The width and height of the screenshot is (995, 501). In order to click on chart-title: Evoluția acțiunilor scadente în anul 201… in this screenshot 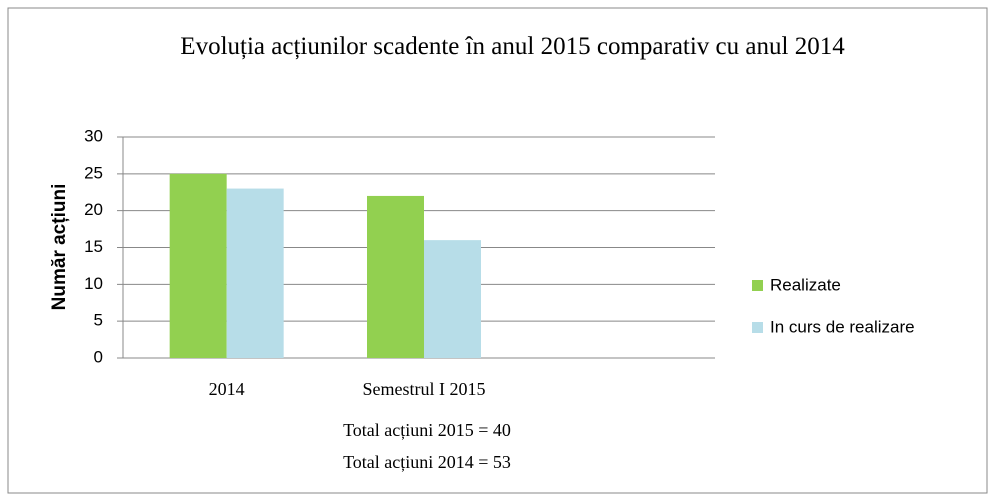, I will do `click(512, 46)`.